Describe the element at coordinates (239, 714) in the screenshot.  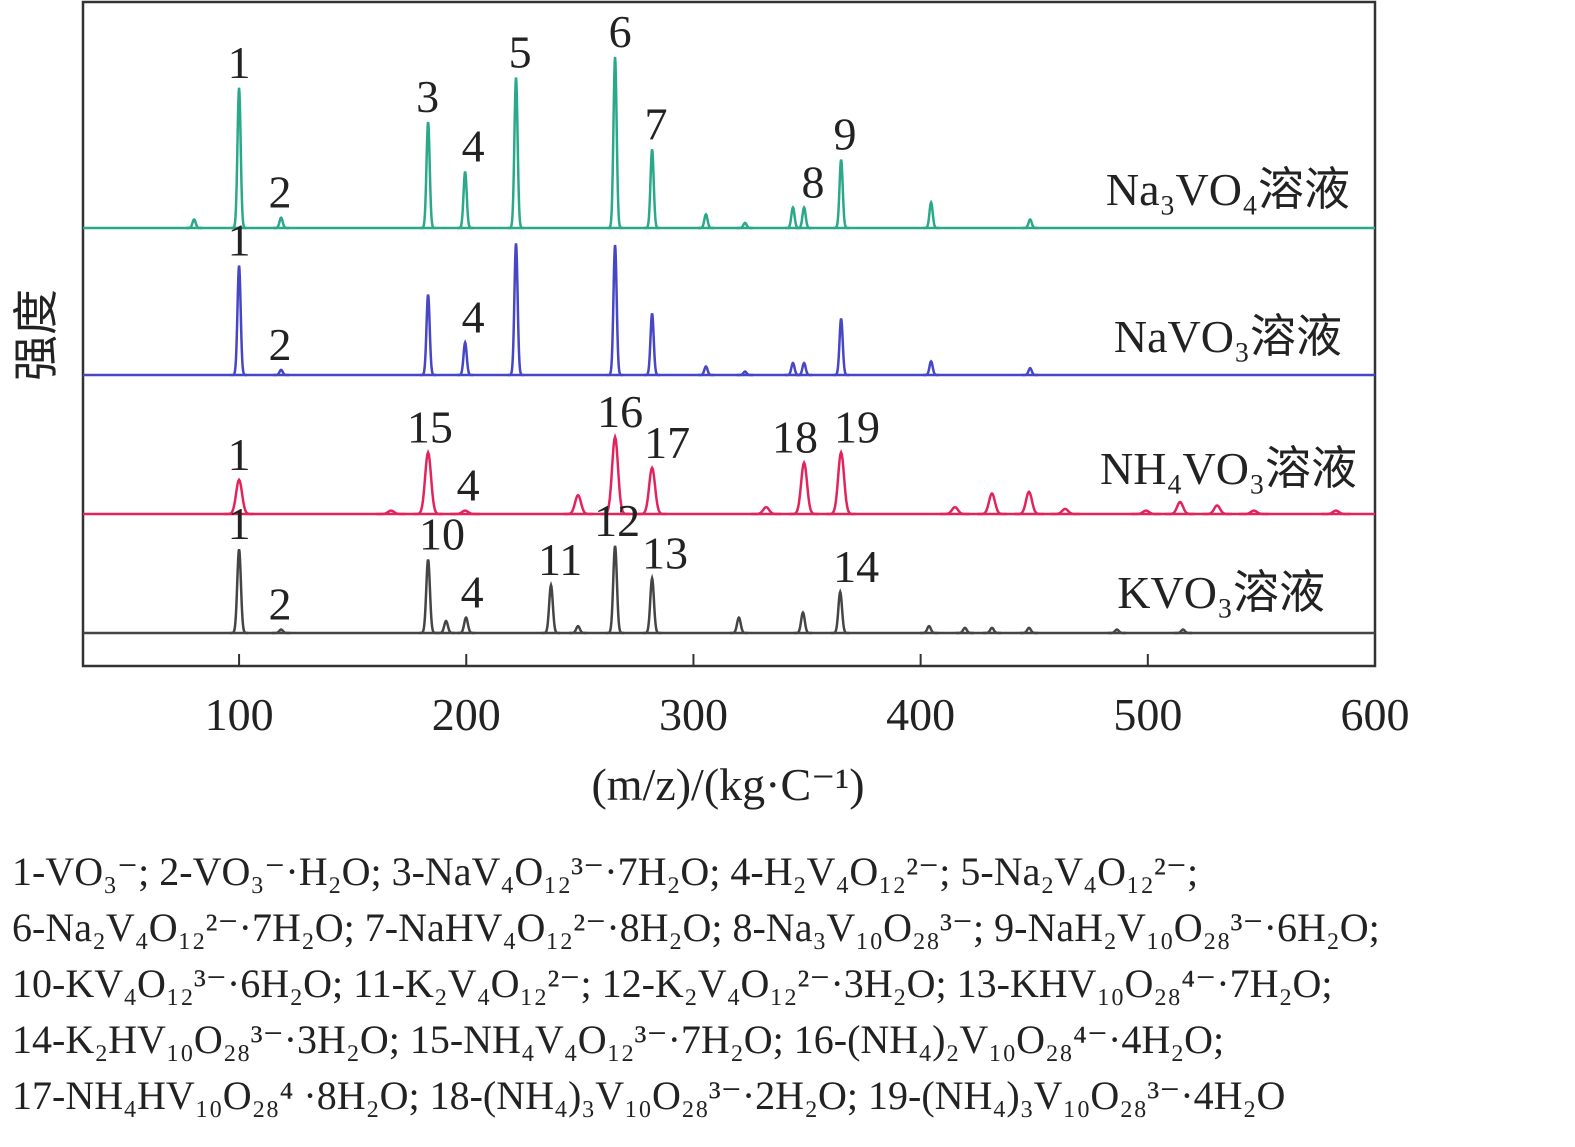
I see `x-tick-label: 100` at that location.